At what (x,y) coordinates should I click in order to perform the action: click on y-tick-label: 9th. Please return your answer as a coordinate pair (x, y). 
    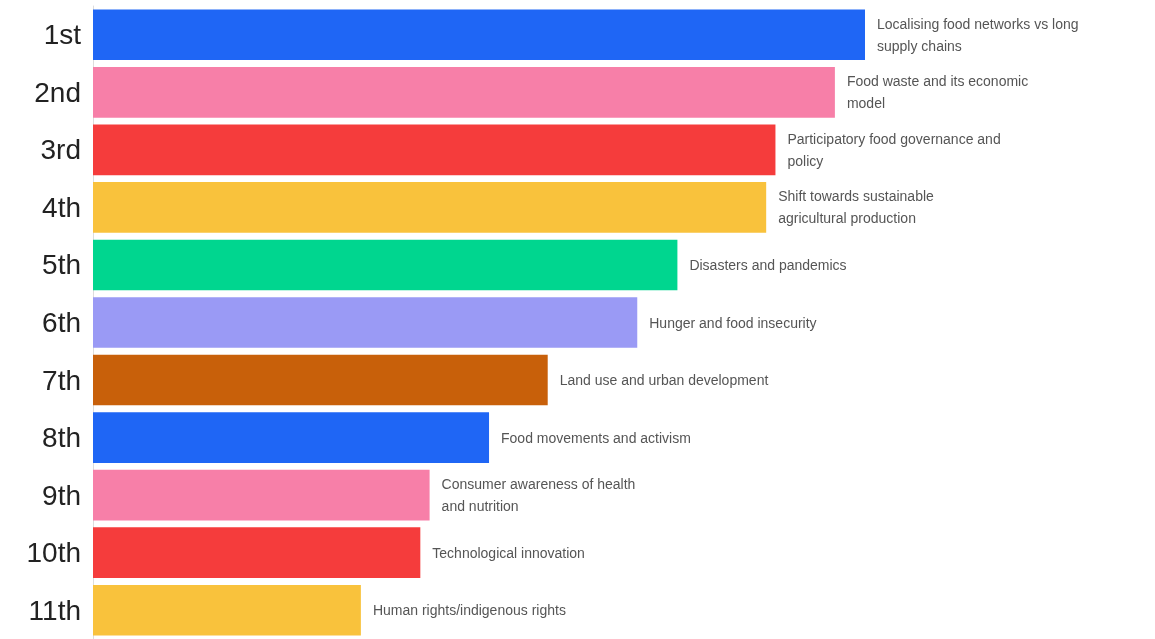
    Looking at the image, I should click on (61, 495).